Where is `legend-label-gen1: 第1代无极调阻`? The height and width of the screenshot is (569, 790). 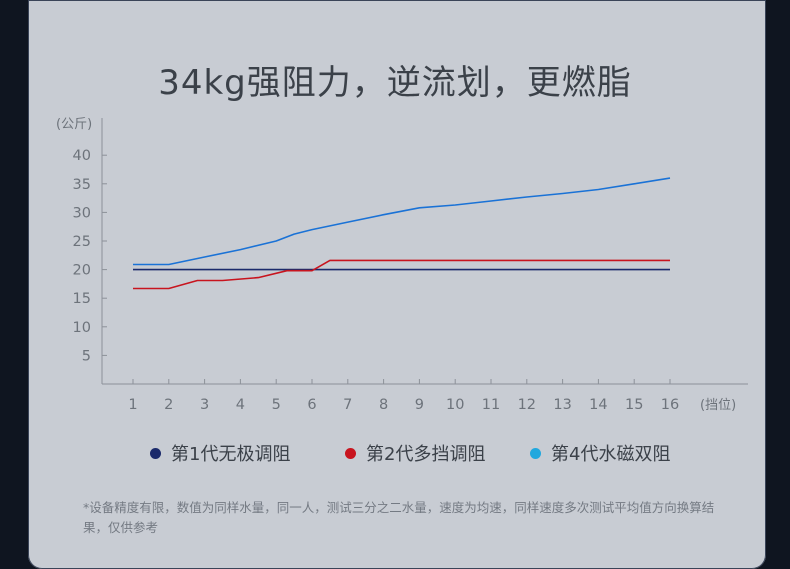 legend-label-gen1: 第1代无极调阻 is located at coordinates (231, 454).